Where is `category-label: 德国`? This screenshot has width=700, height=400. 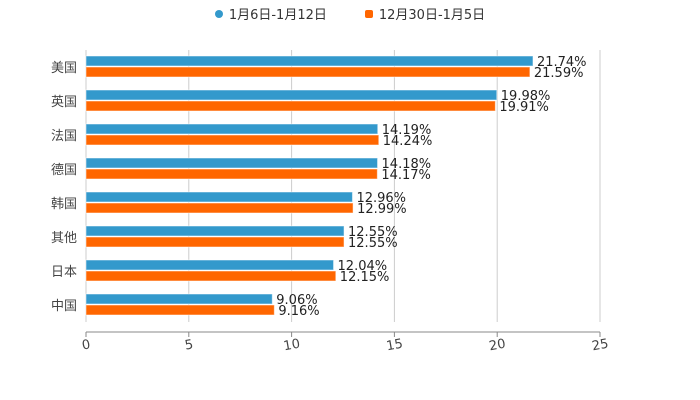 category-label: 德国 is located at coordinates (64, 170).